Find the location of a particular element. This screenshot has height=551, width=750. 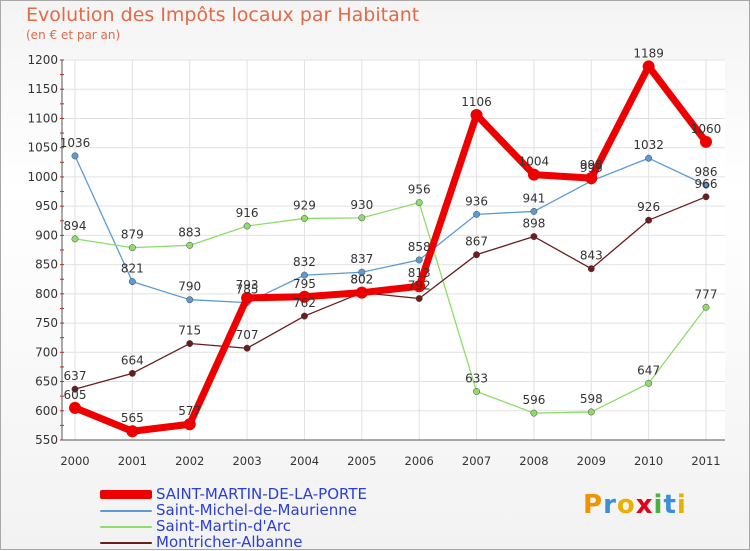

y-tick-label: 1200 is located at coordinates (42, 60).